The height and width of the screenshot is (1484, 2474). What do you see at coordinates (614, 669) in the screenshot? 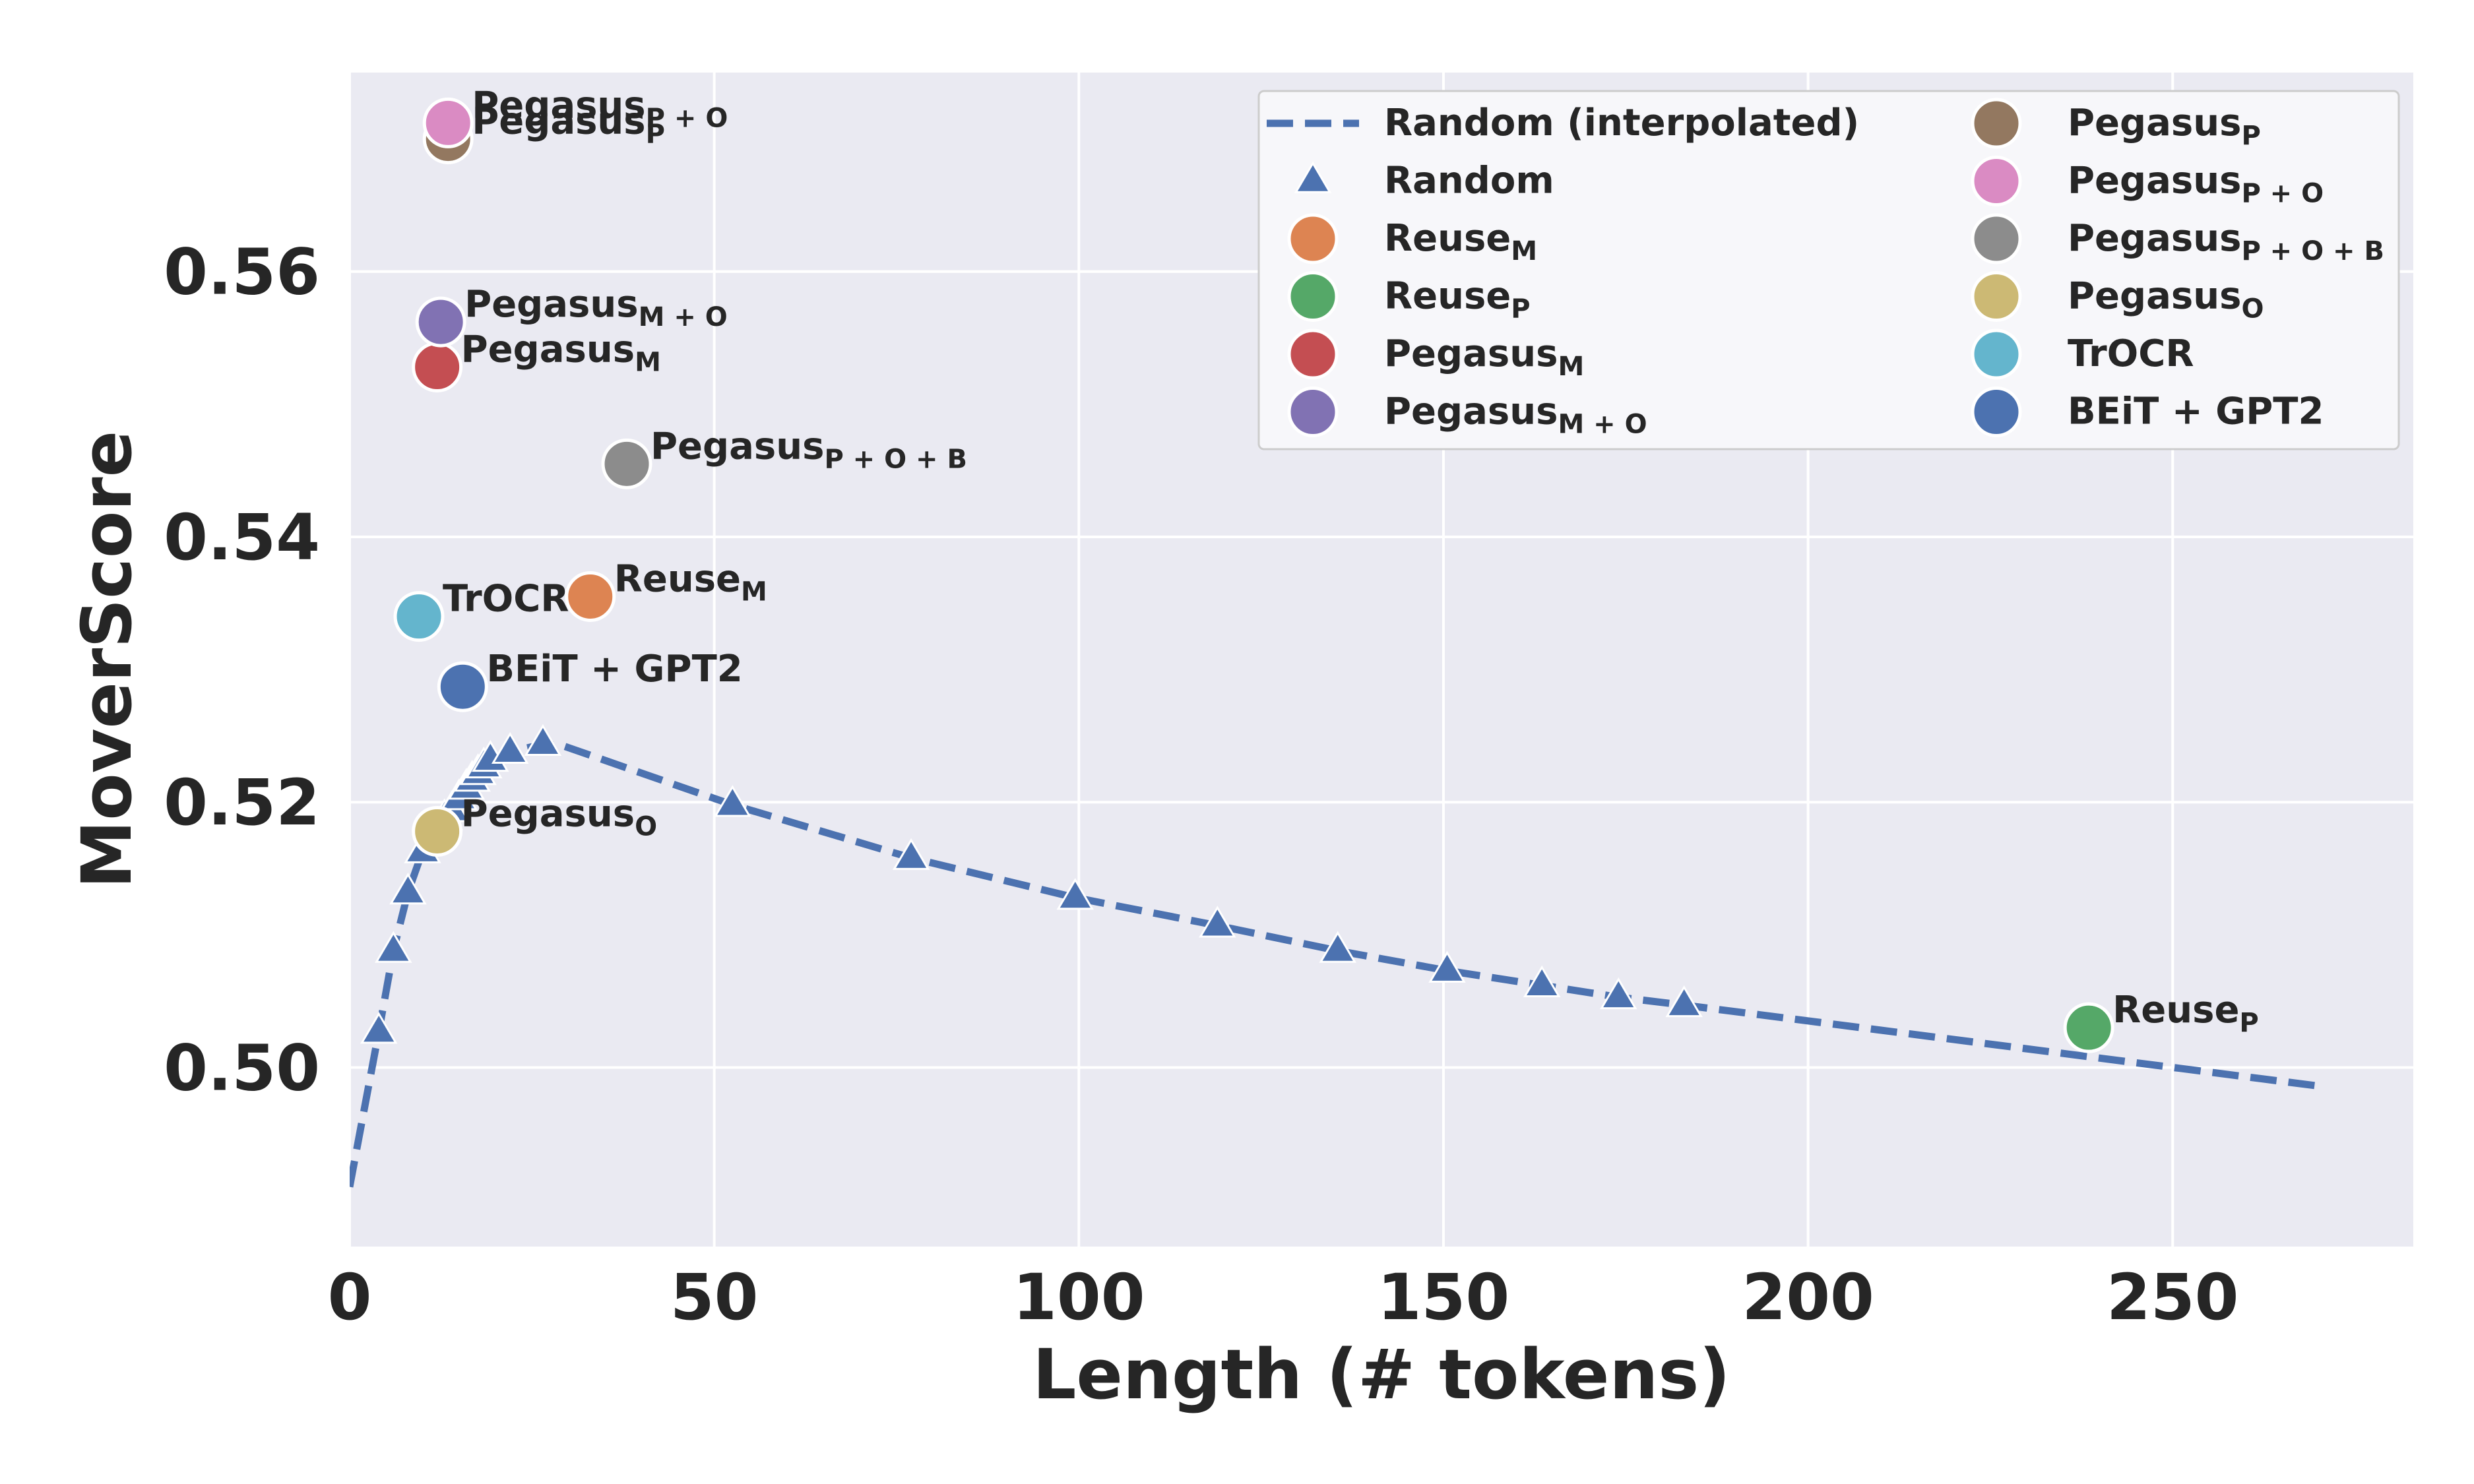
I see `point-label-beit-gpt2: BEiT + GPT2` at bounding box center [614, 669].